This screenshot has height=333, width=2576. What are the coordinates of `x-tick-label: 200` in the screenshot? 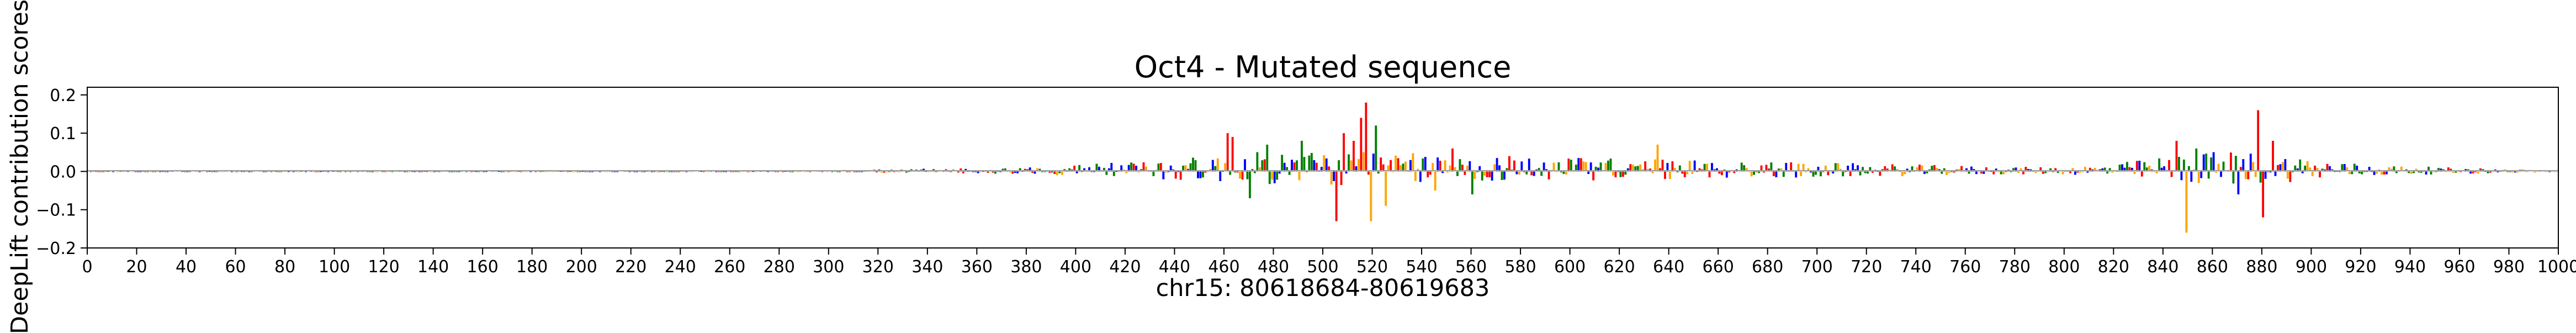 It's located at (581, 267).